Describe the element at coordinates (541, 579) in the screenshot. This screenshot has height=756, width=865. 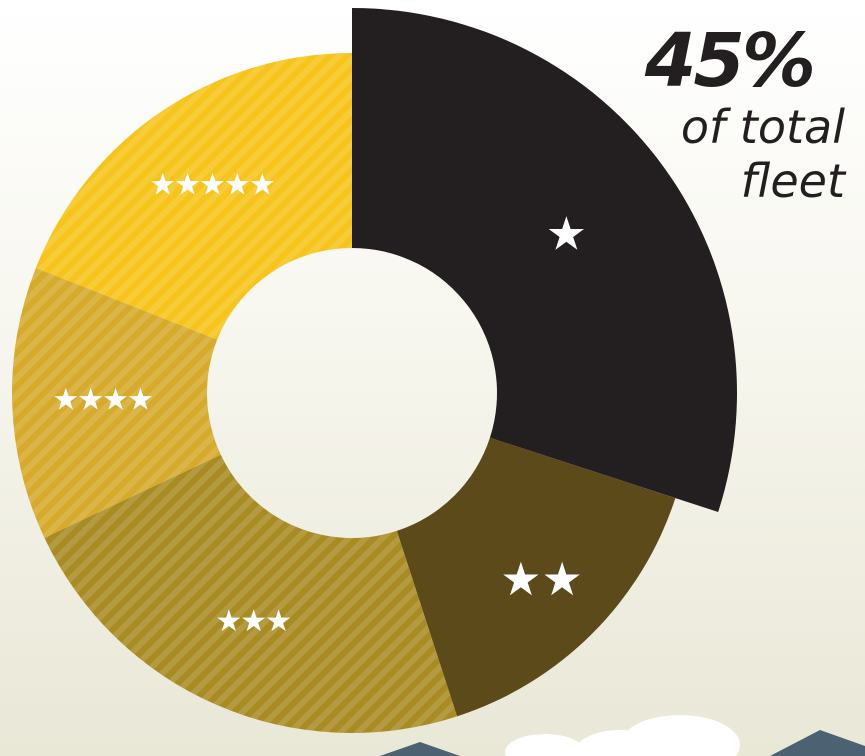
I see `slice-label: ★★` at that location.